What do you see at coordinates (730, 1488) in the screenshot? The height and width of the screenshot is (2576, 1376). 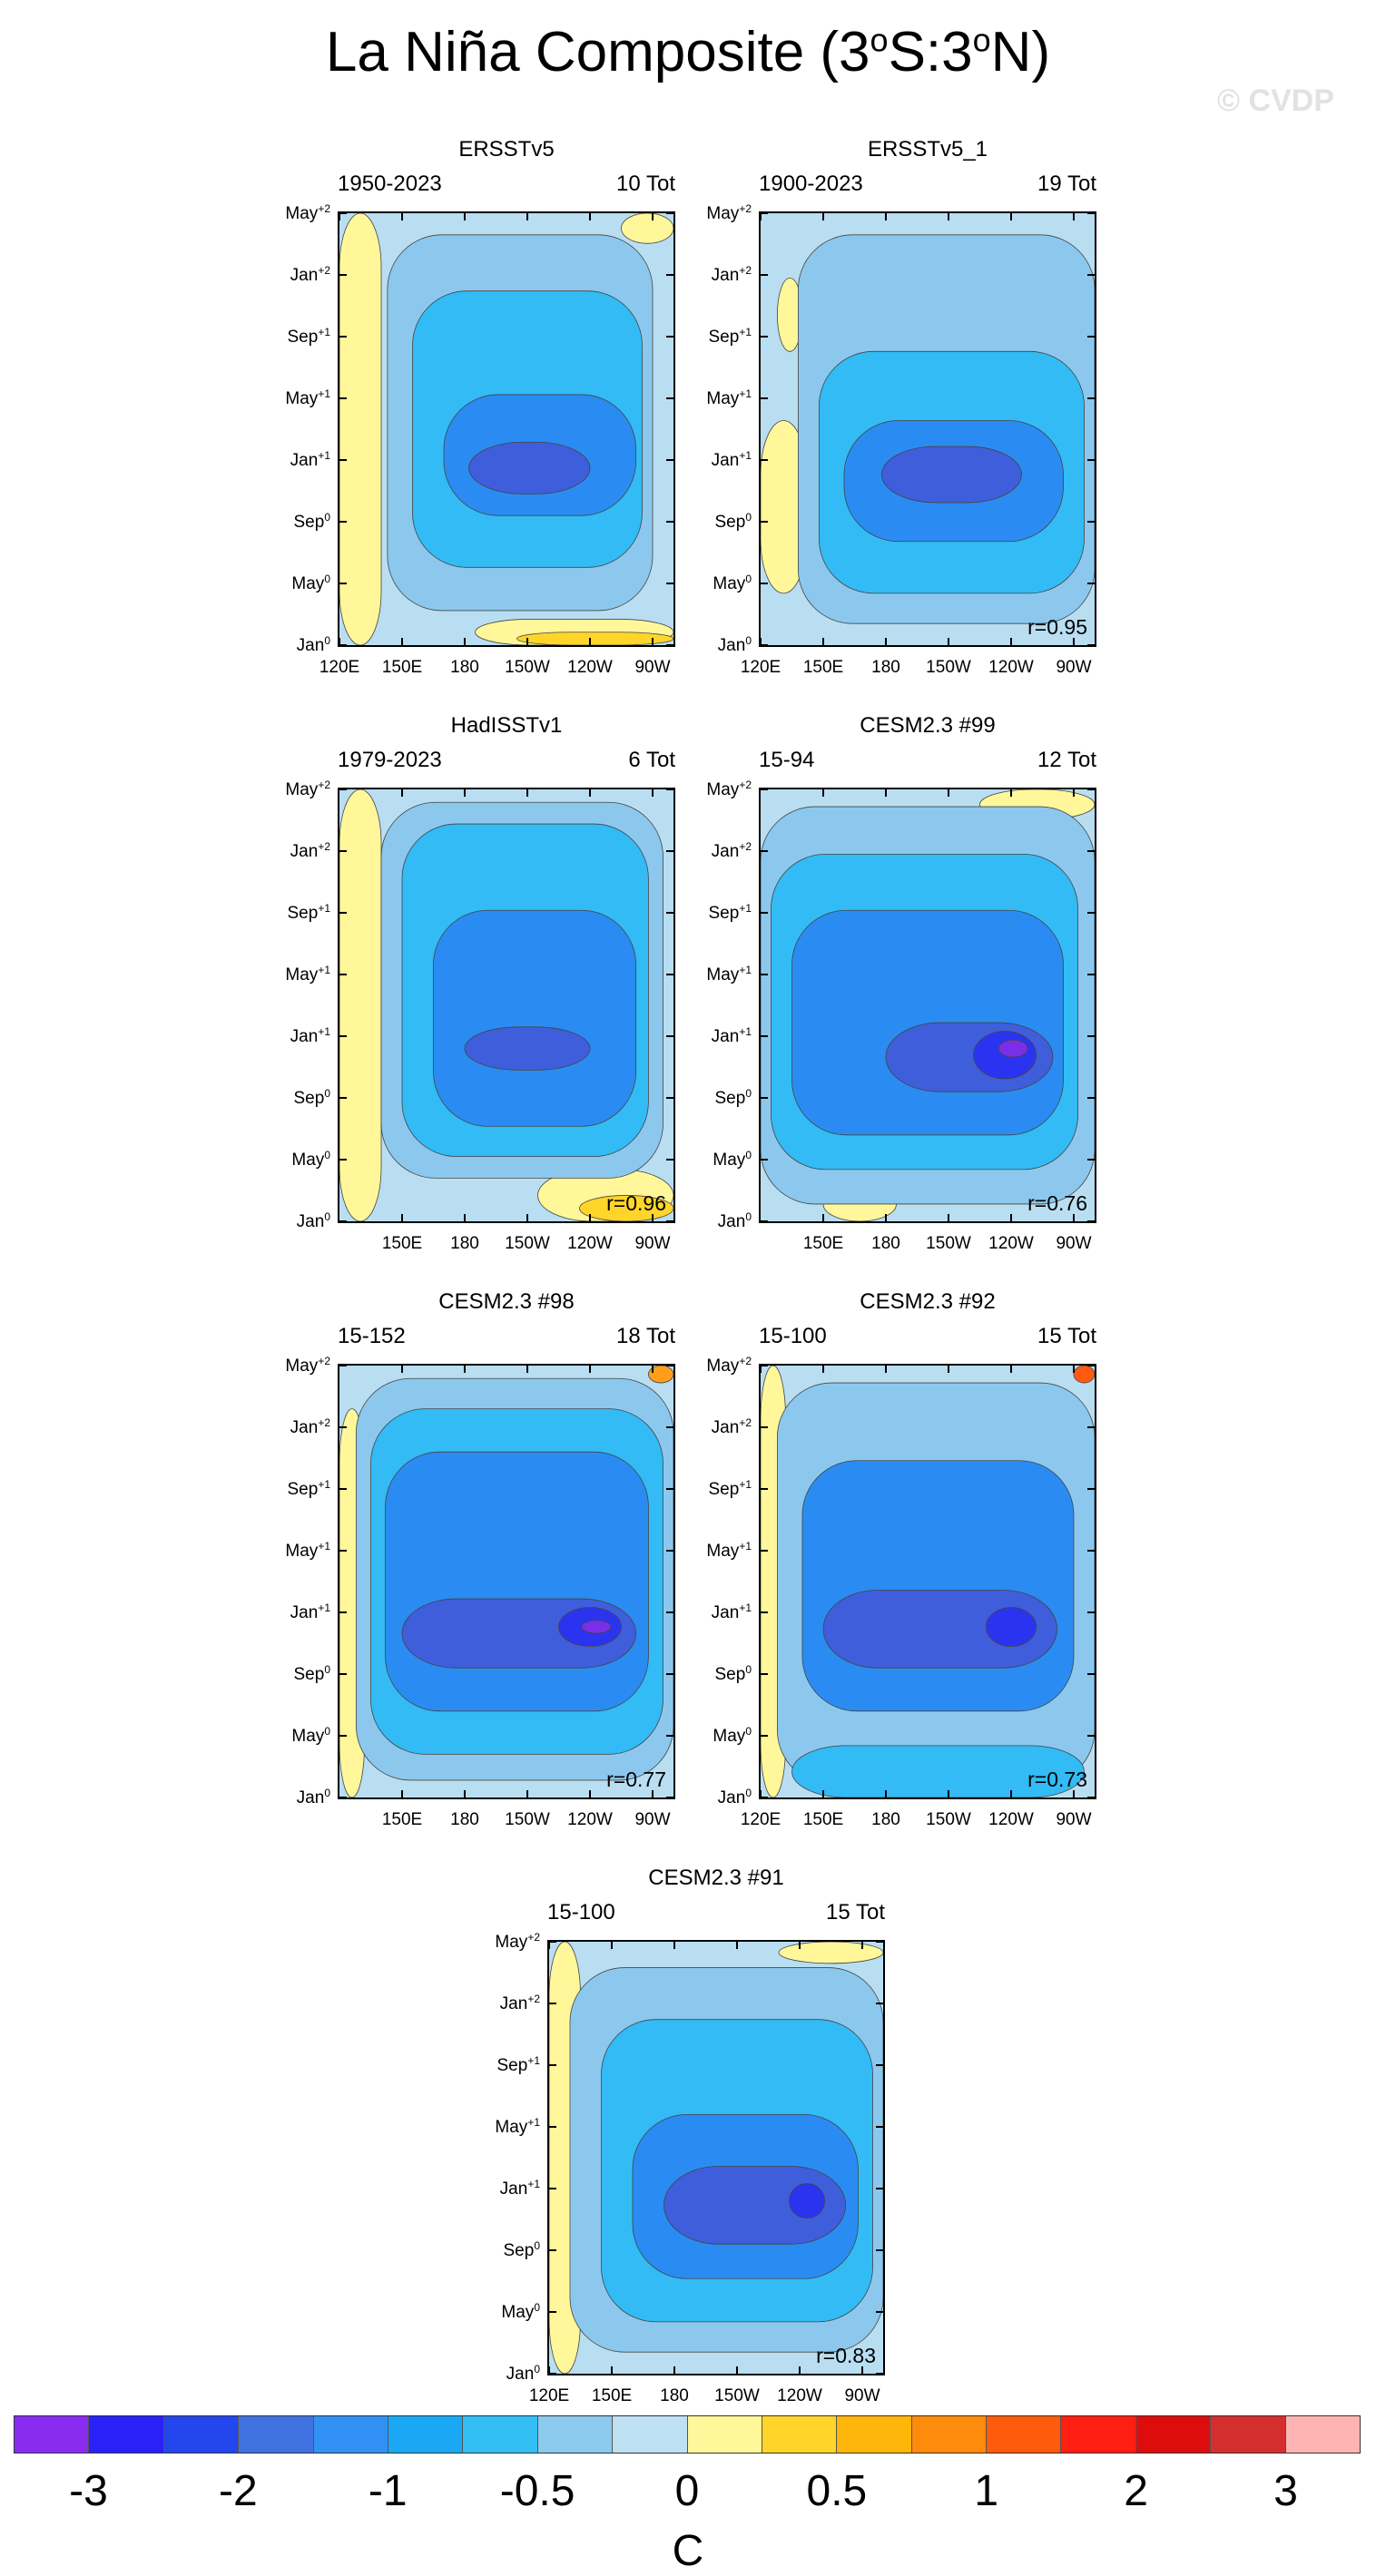 I see `y-tick-label: Sep+1` at bounding box center [730, 1488].